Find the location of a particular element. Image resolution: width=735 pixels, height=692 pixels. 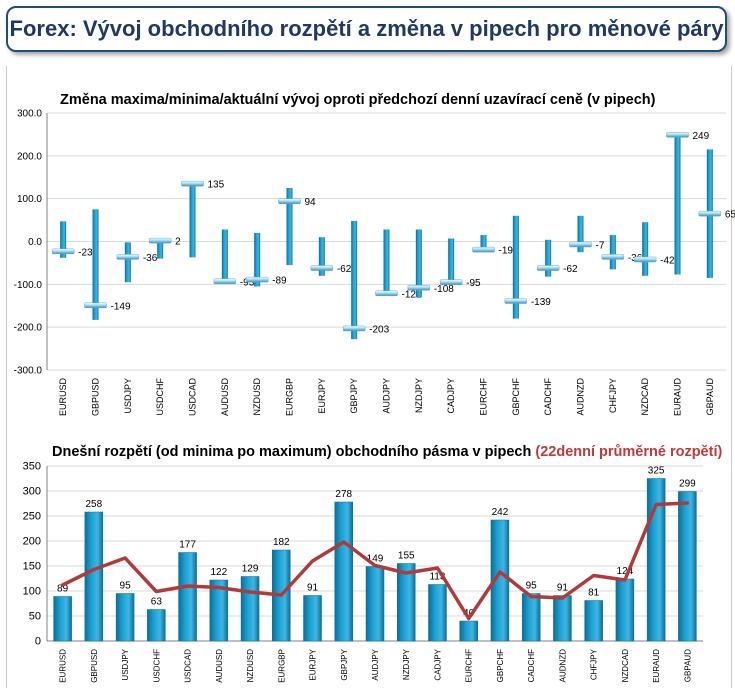

chart2-value-label: 81 is located at coordinates (594, 593).